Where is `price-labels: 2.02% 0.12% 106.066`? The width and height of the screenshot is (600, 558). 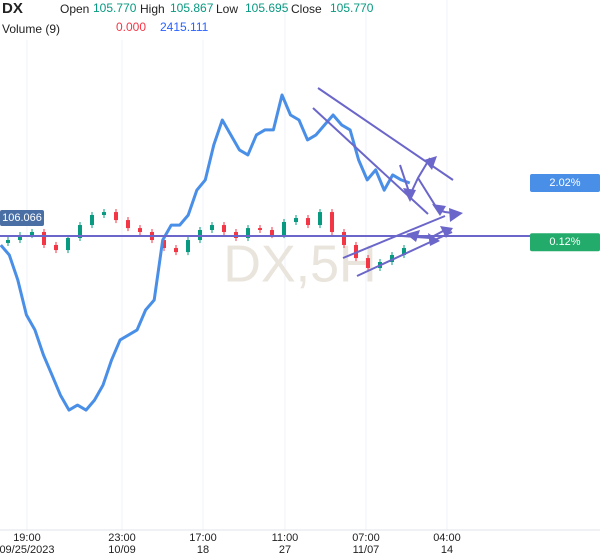
price-labels: 2.02% 0.12% 106.066 is located at coordinates (300, 212).